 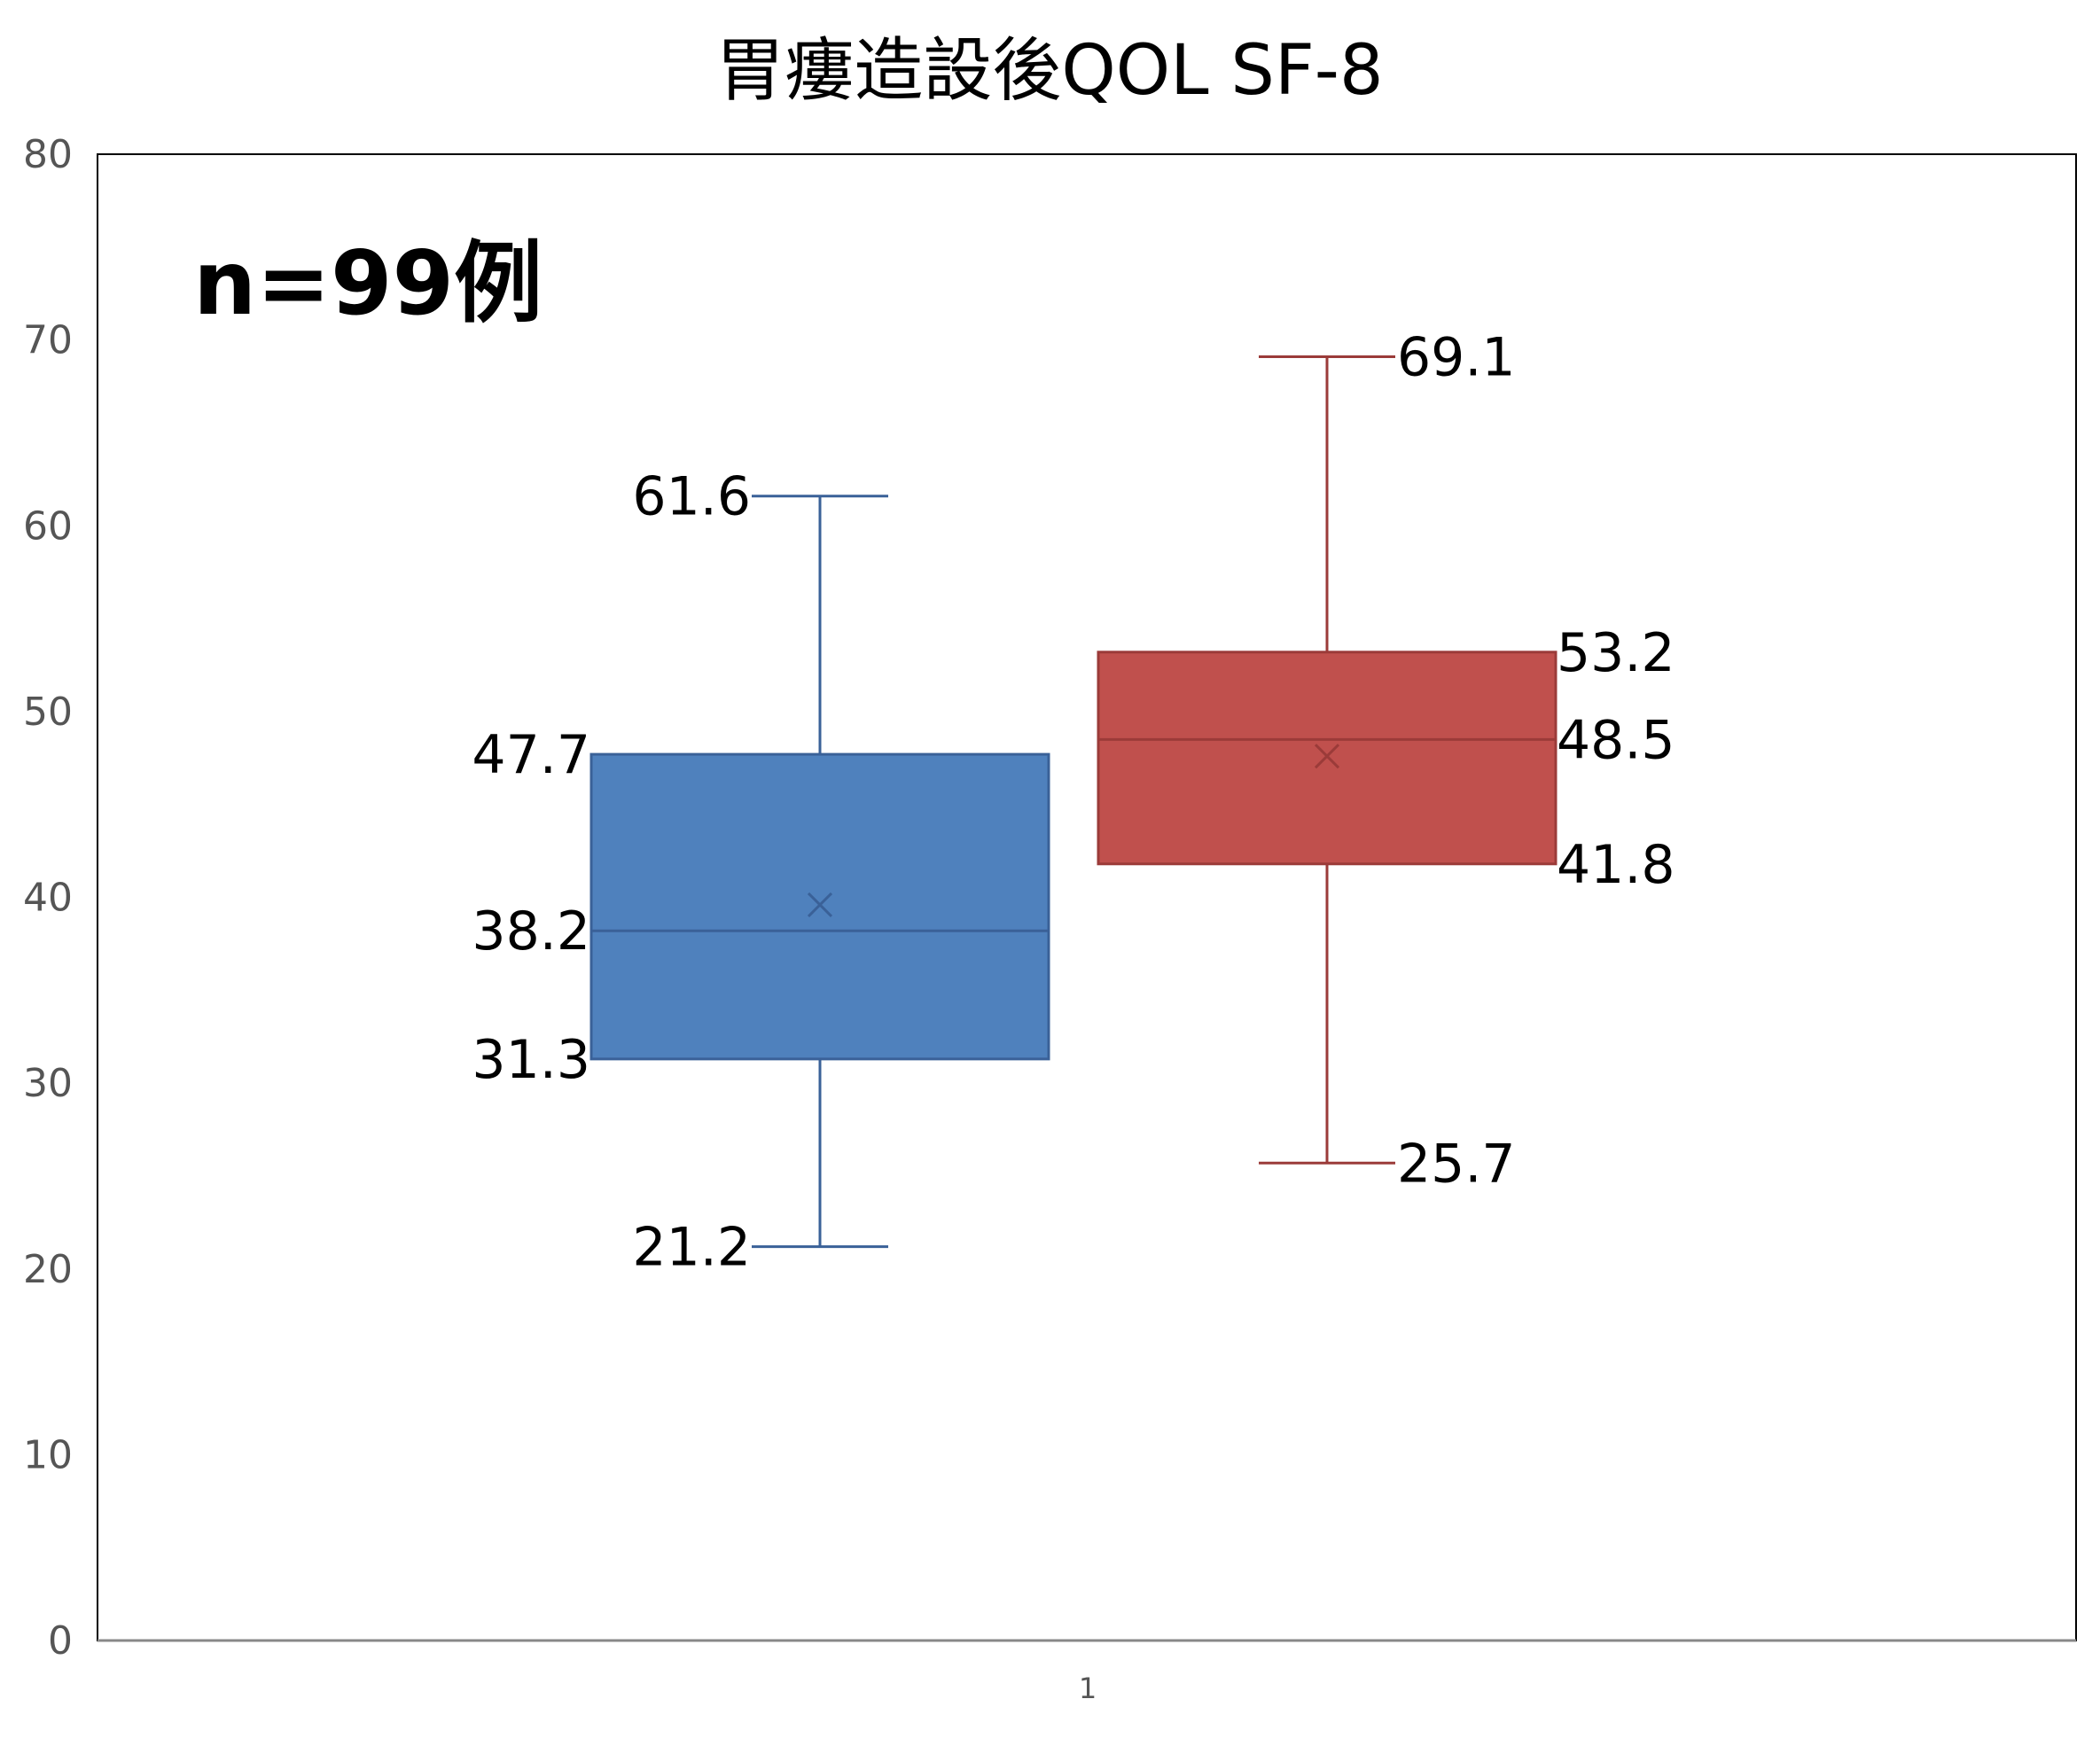 What do you see at coordinates (48, 1270) in the screenshot?
I see `y-tick-label: 20` at bounding box center [48, 1270].